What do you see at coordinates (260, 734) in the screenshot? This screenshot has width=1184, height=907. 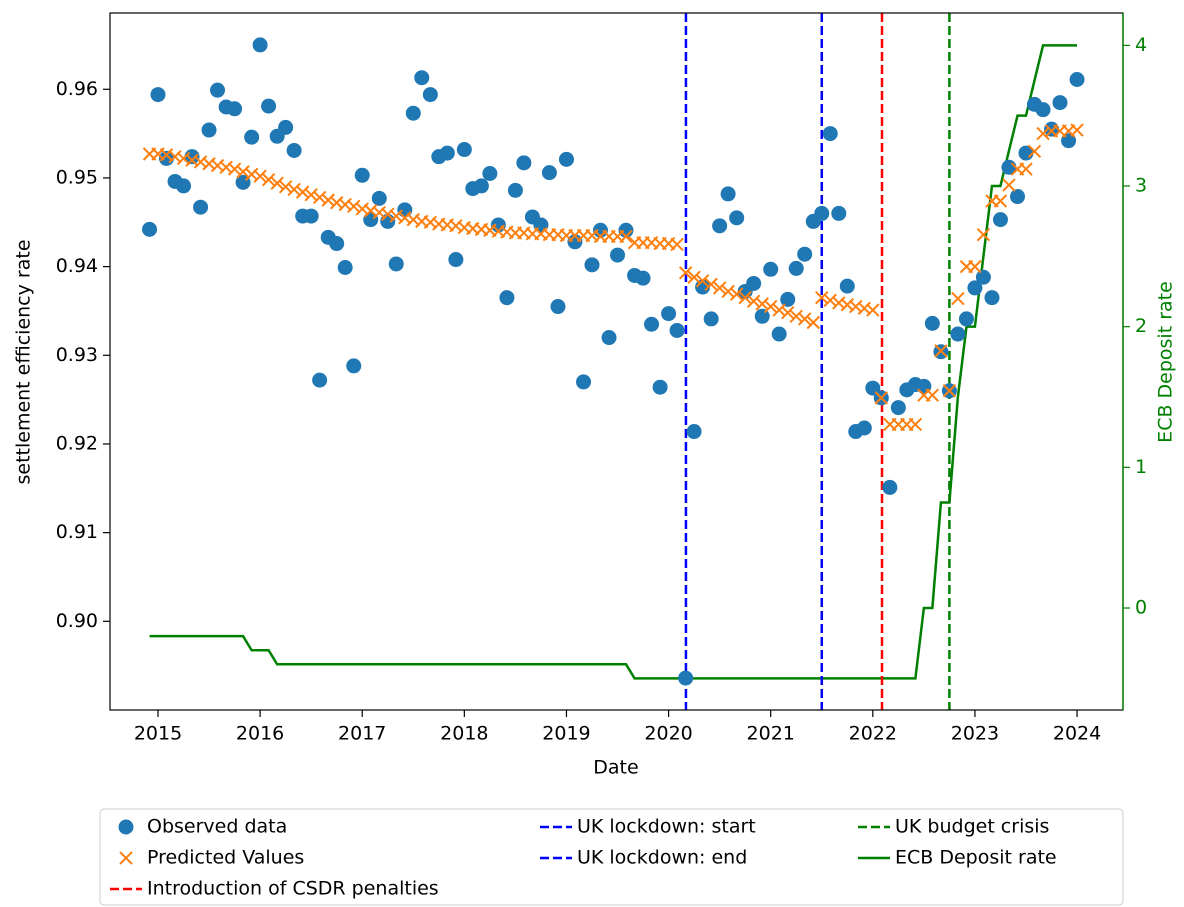 I see `x-tick-label: 2016` at bounding box center [260, 734].